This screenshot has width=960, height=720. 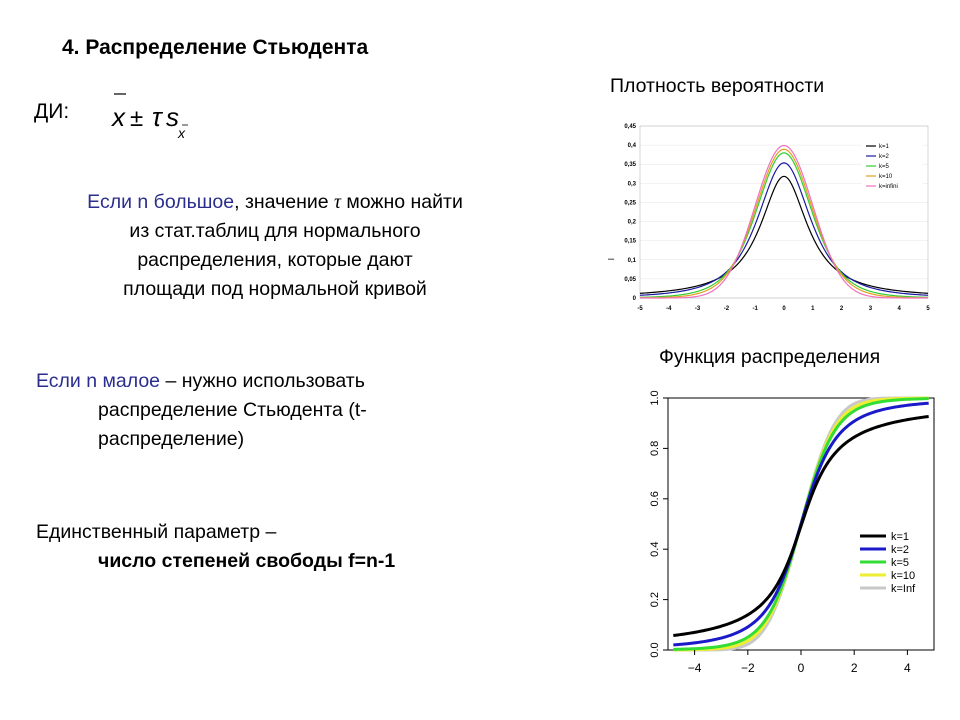 I want to click on density-series-k=10, so click(x=784, y=223).